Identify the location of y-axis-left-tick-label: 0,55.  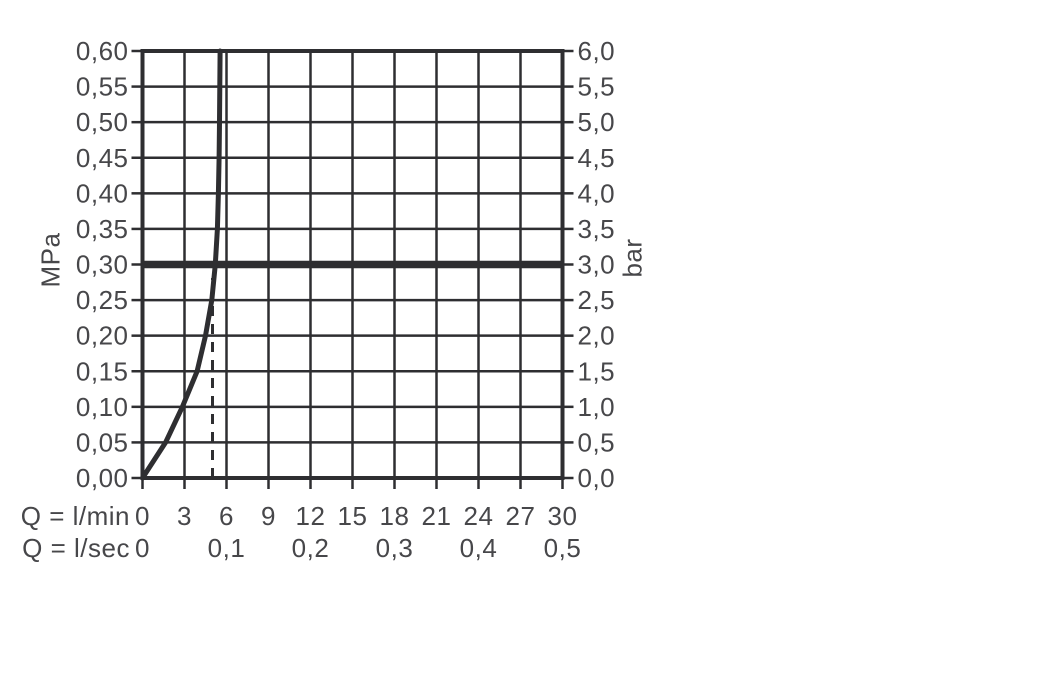
(102, 87).